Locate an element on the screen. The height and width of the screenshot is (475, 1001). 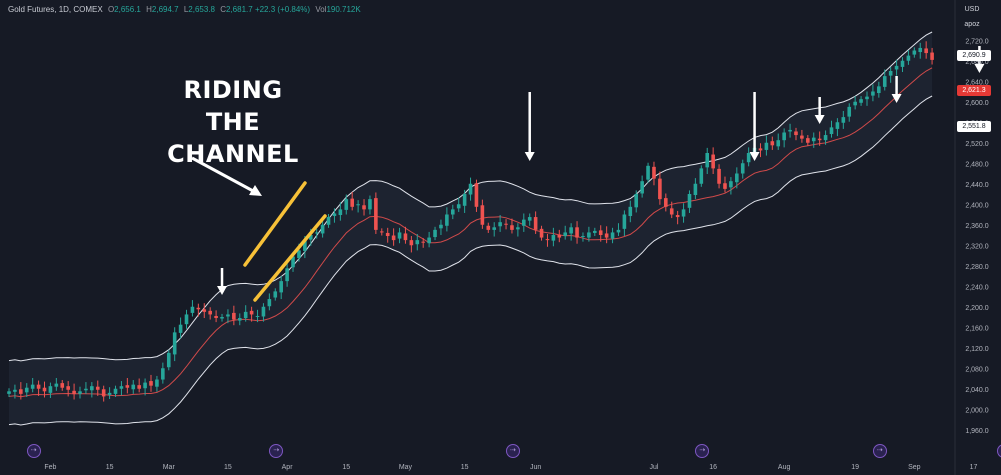
legend-open: 2,656.1 is located at coordinates (127, 9).